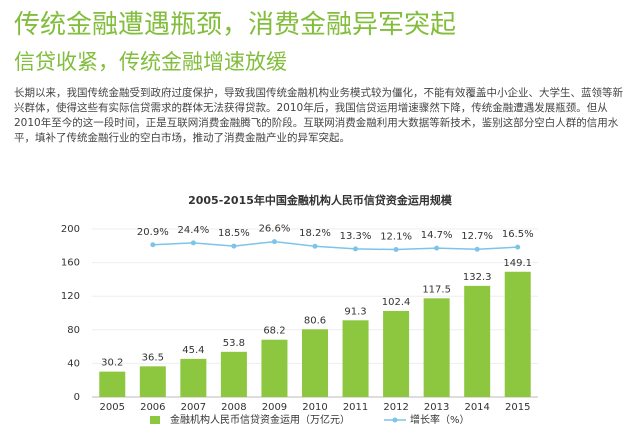  I want to click on x-tick-label: 2007, so click(193, 407).